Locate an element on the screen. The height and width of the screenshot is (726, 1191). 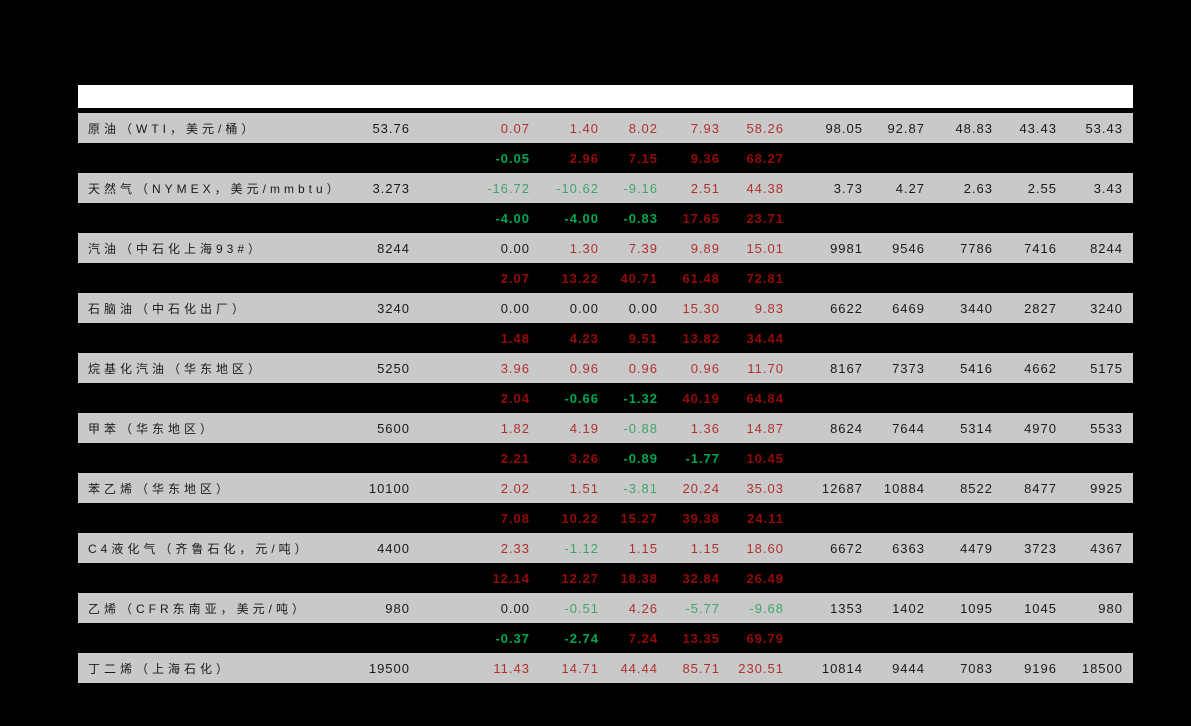
history-cell: 3240 is located at coordinates (1106, 308).